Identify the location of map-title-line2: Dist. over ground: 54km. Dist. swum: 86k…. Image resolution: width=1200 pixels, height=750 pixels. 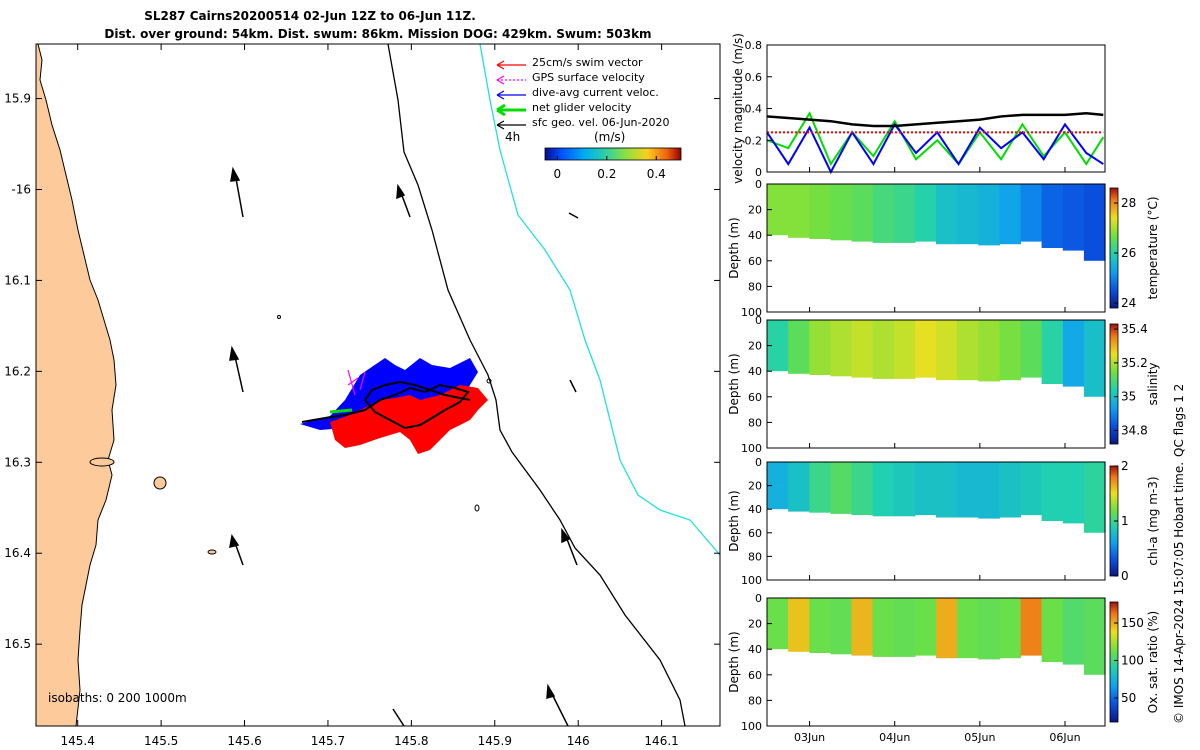
(377, 34).